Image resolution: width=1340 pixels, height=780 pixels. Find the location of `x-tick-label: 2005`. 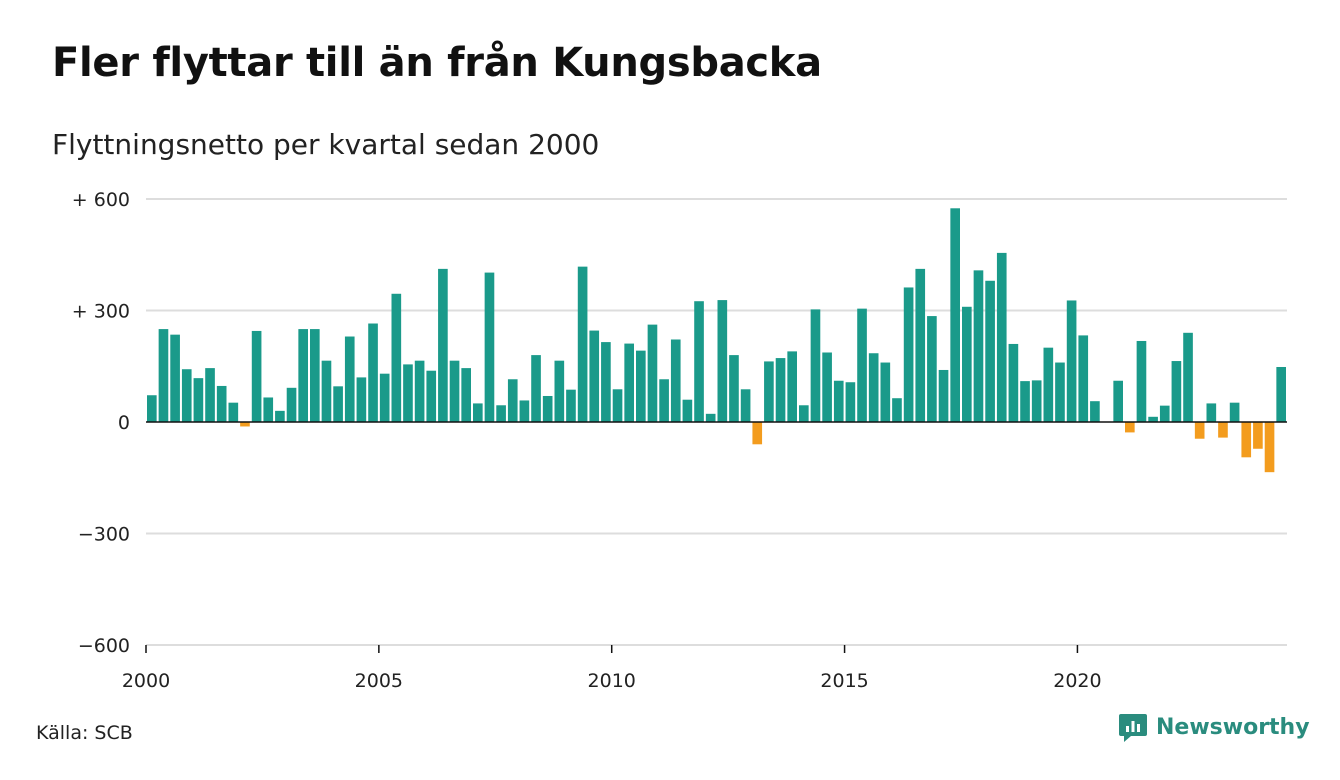

x-tick-label: 2005 is located at coordinates (379, 681).